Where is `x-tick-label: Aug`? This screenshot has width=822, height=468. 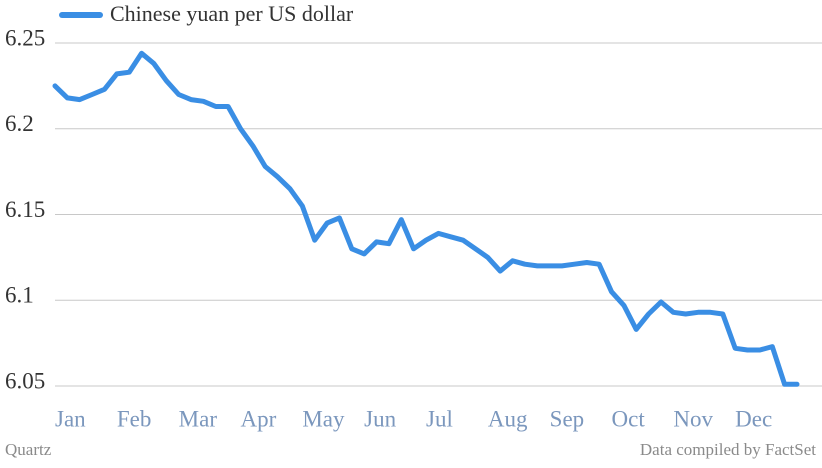 x-tick-label: Aug is located at coordinates (508, 418).